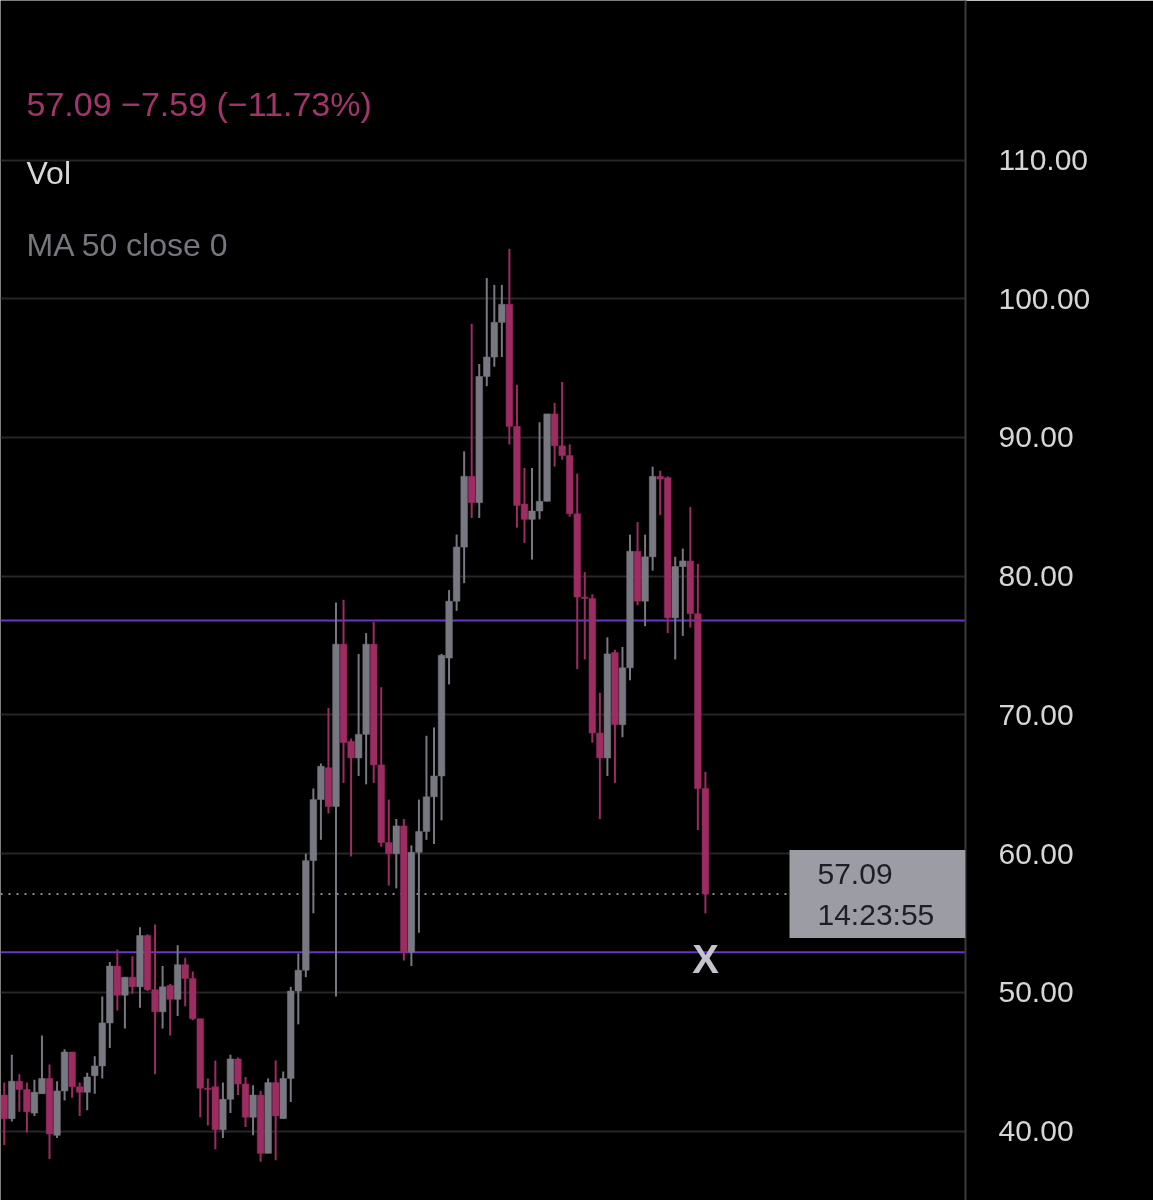  What do you see at coordinates (1036, 1131) in the screenshot?
I see `y-tick-label: 40.00` at bounding box center [1036, 1131].